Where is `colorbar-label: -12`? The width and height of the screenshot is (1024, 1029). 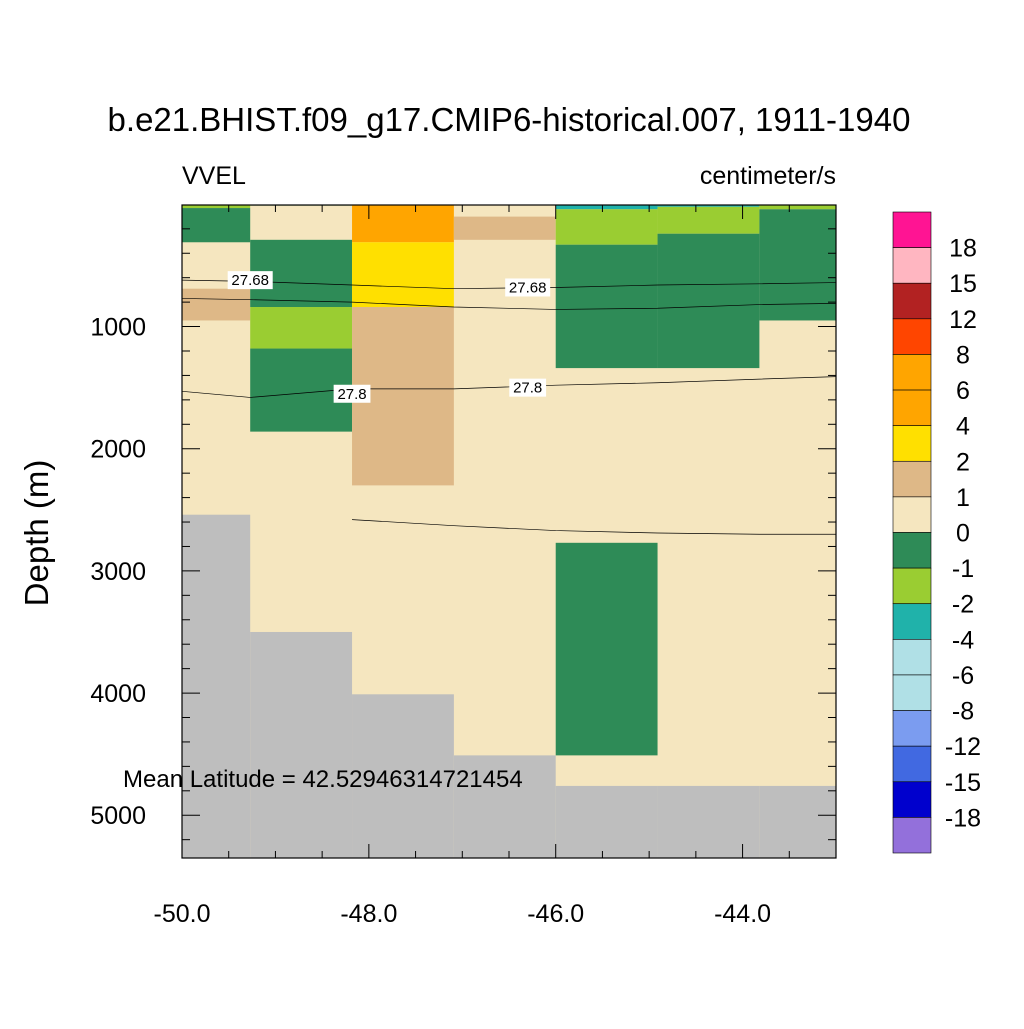 colorbar-label: -12 is located at coordinates (963, 747).